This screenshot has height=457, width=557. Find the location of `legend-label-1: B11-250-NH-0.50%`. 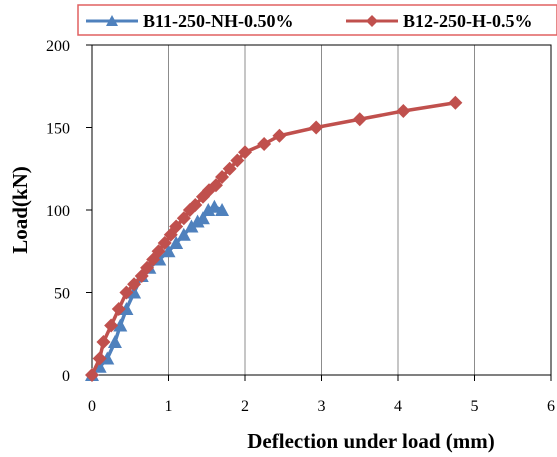

legend-label-1: B11-250-NH-0.50% is located at coordinates (218, 21).